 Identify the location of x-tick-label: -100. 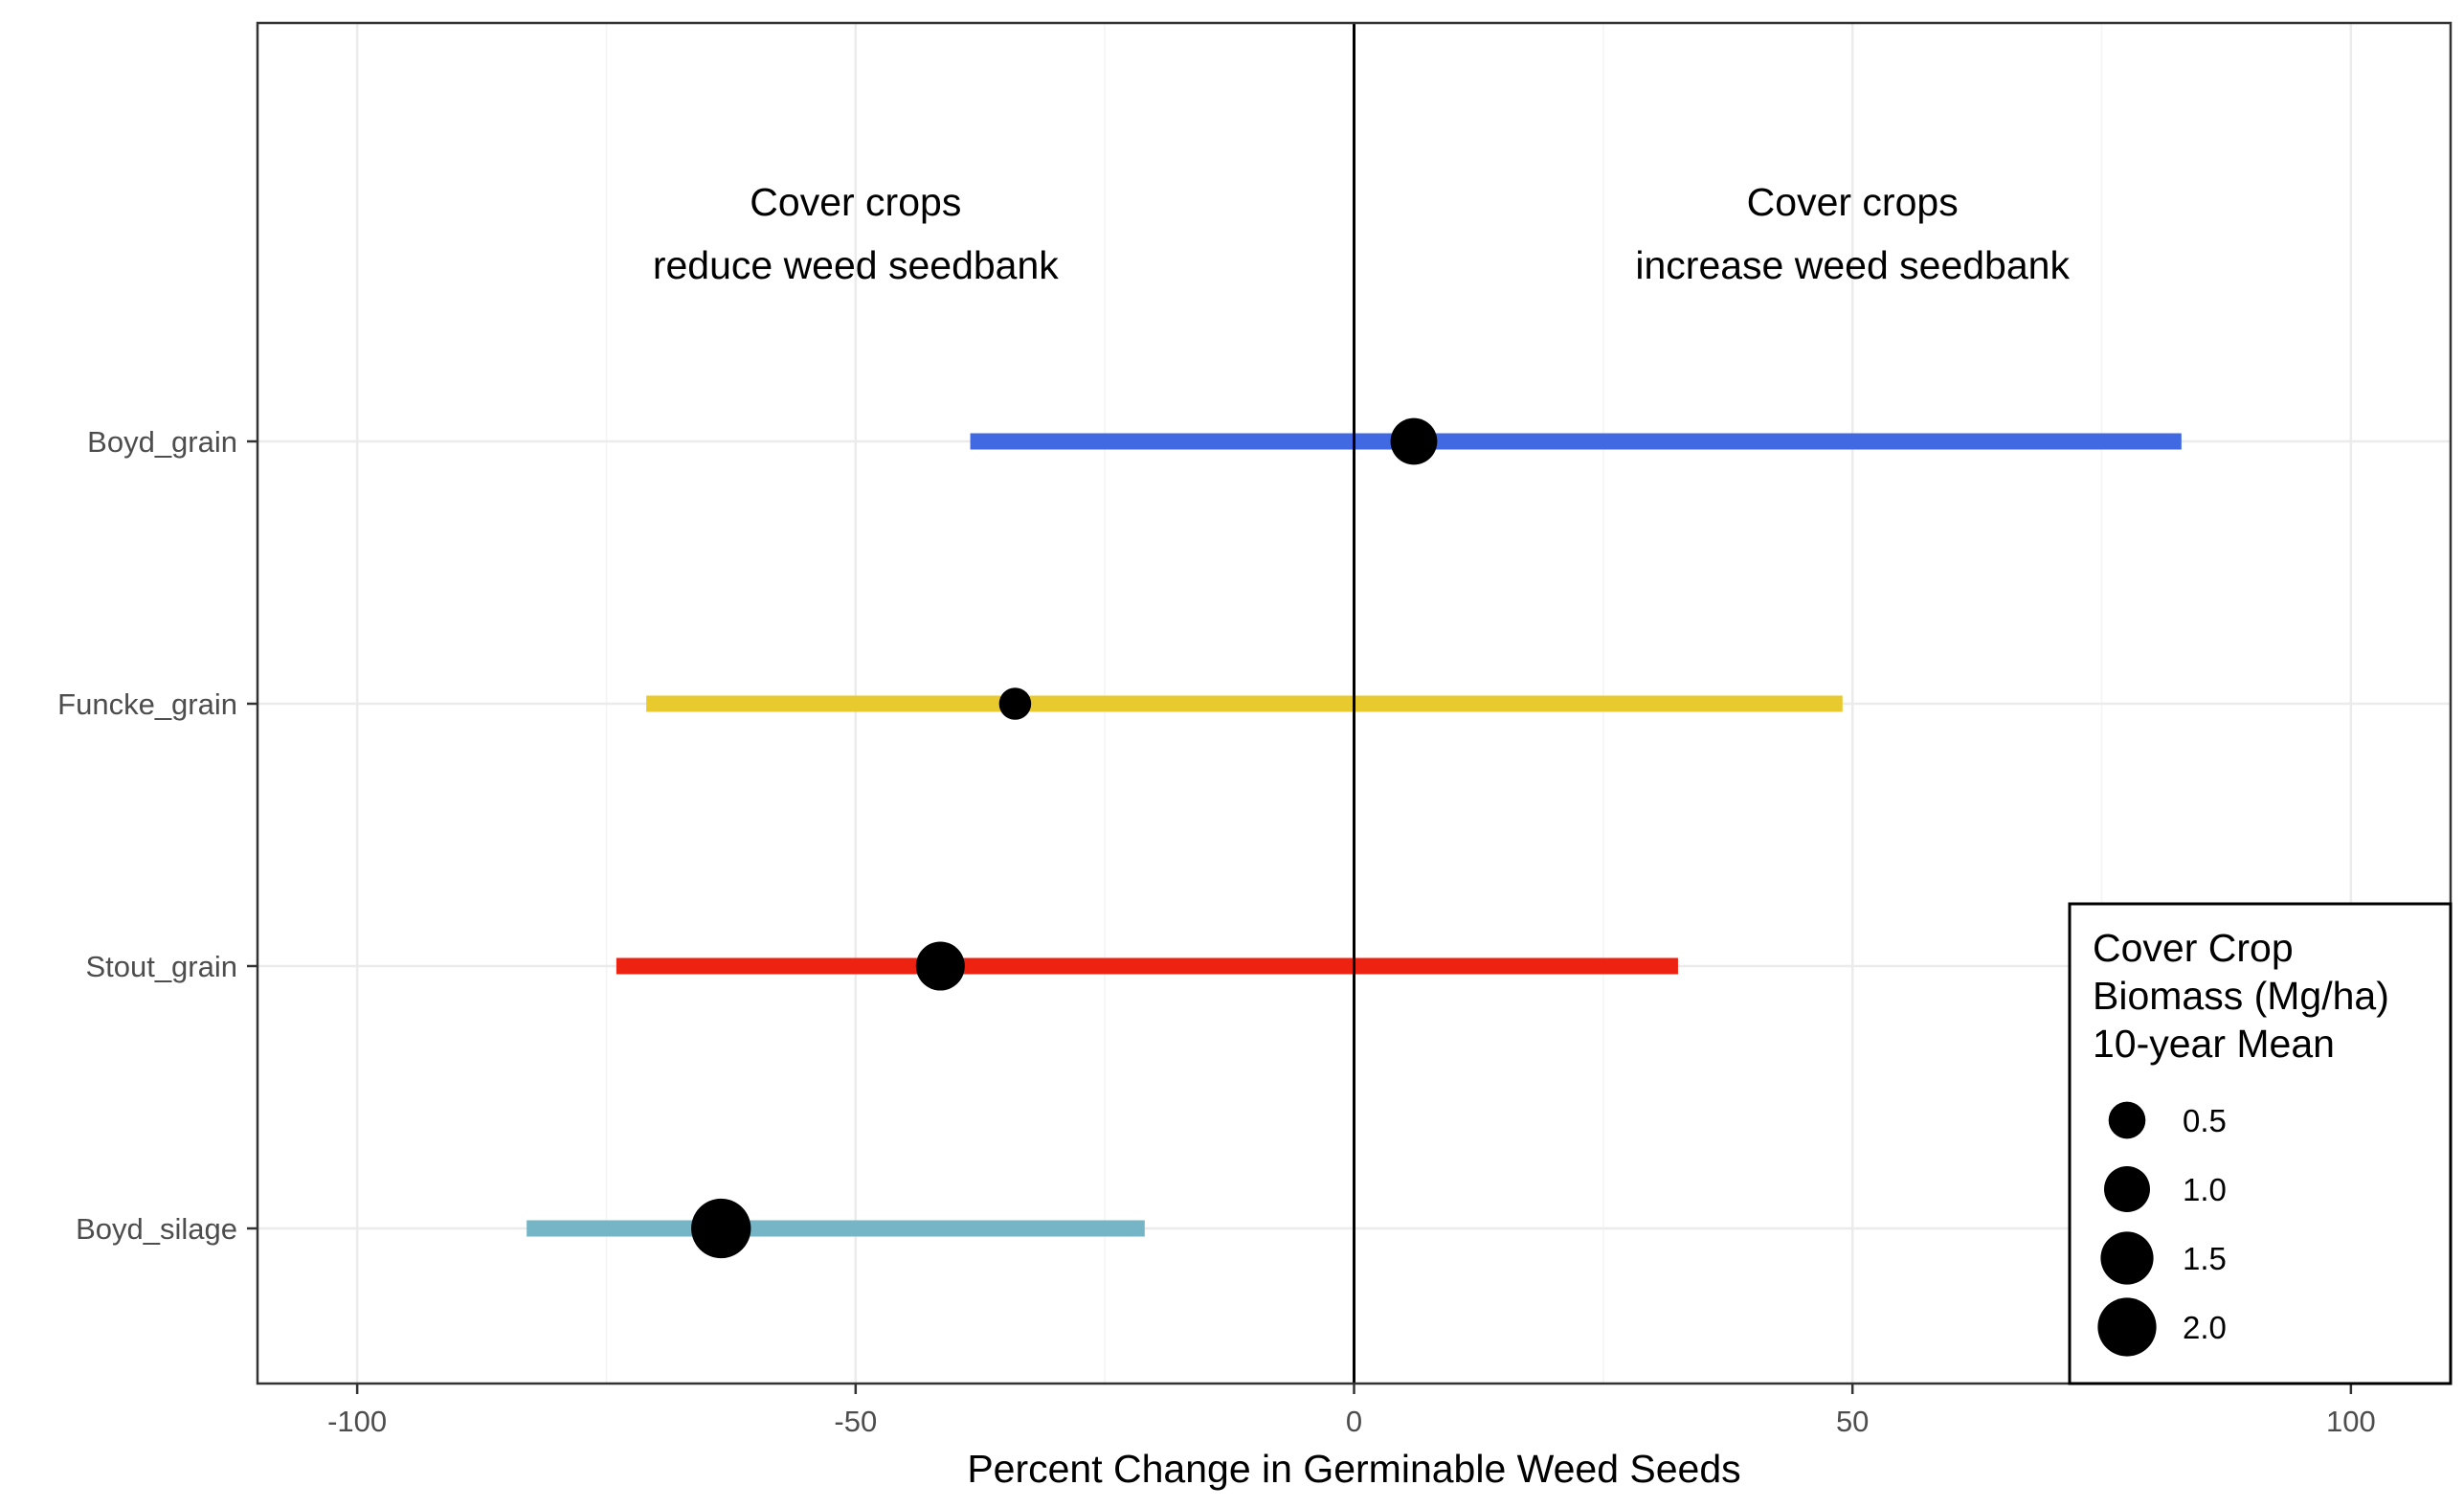
(357, 1422).